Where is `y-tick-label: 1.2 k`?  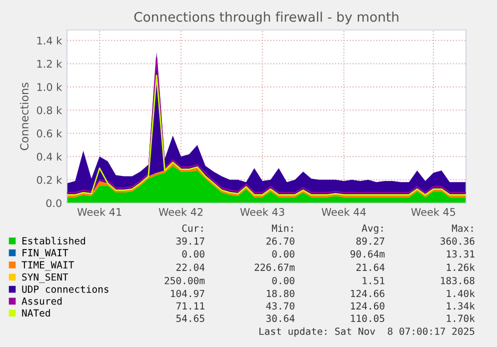
y-tick-label: 1.2 k is located at coordinates (49, 64).